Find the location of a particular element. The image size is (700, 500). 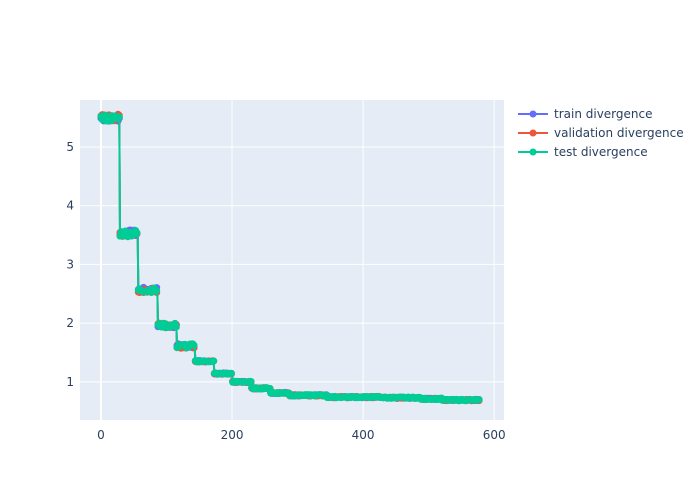

legend-item: validation divergence is located at coordinates (601, 133).